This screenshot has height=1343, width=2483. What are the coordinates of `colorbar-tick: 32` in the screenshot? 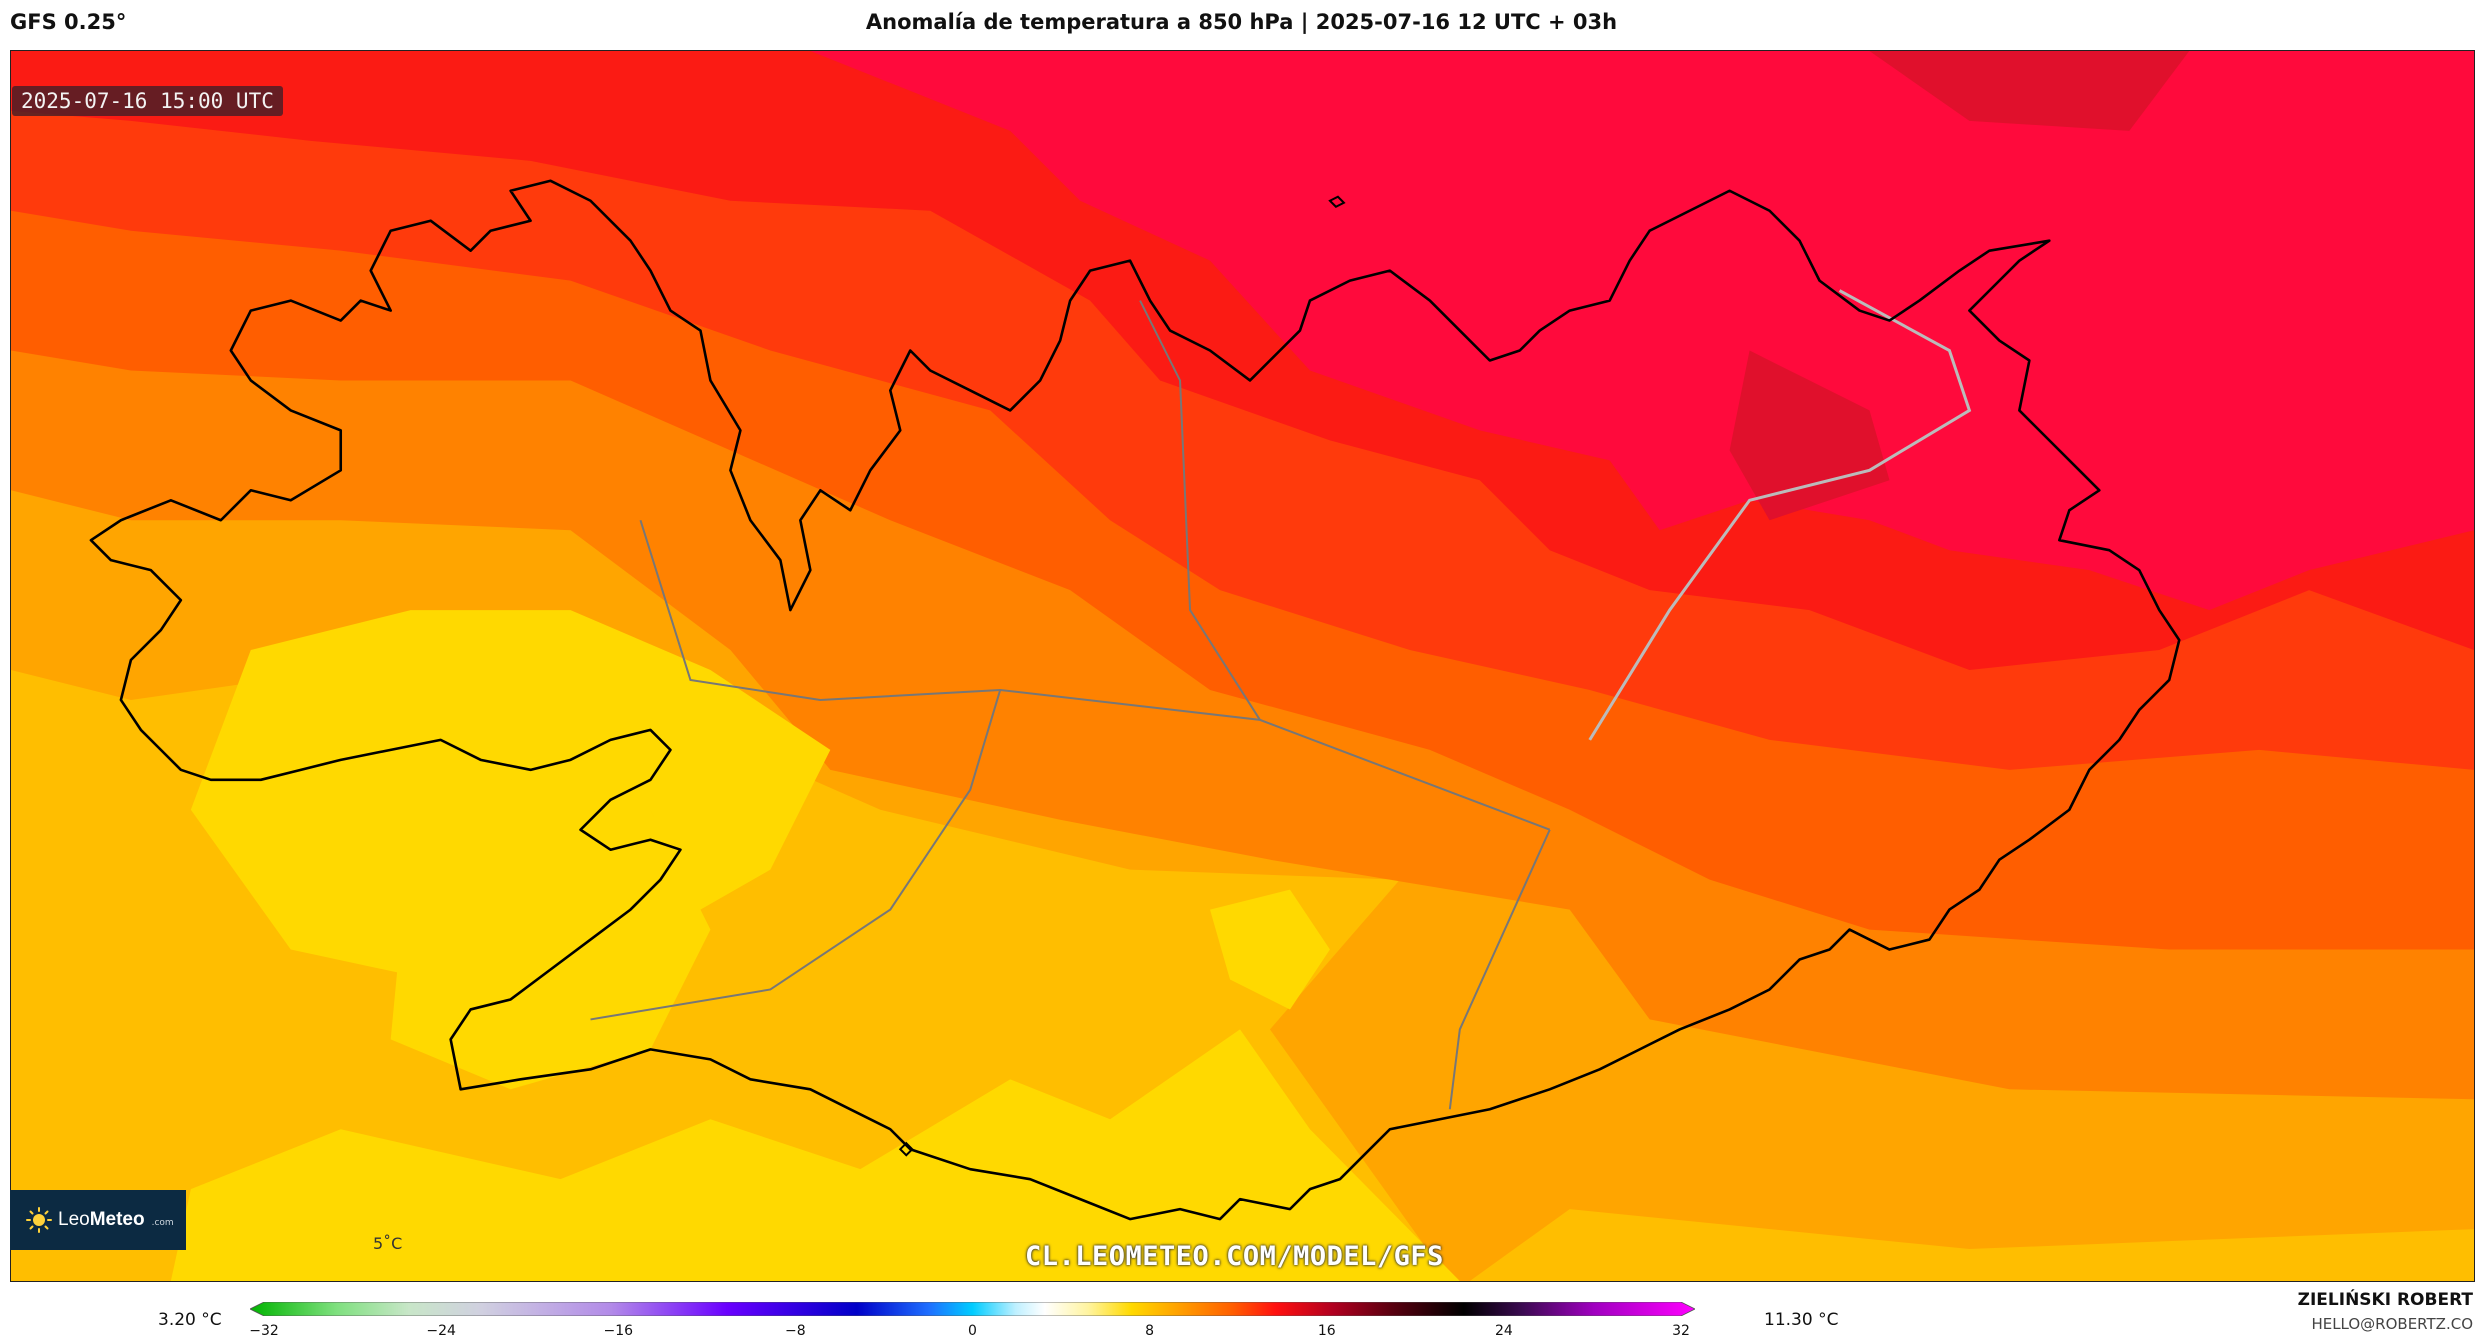 It's located at (1681, 1331).